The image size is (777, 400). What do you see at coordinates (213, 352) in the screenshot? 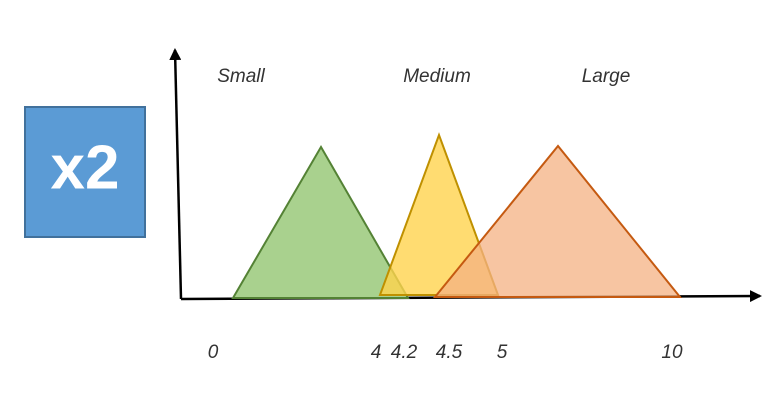
I see `tick-label: 0` at bounding box center [213, 352].